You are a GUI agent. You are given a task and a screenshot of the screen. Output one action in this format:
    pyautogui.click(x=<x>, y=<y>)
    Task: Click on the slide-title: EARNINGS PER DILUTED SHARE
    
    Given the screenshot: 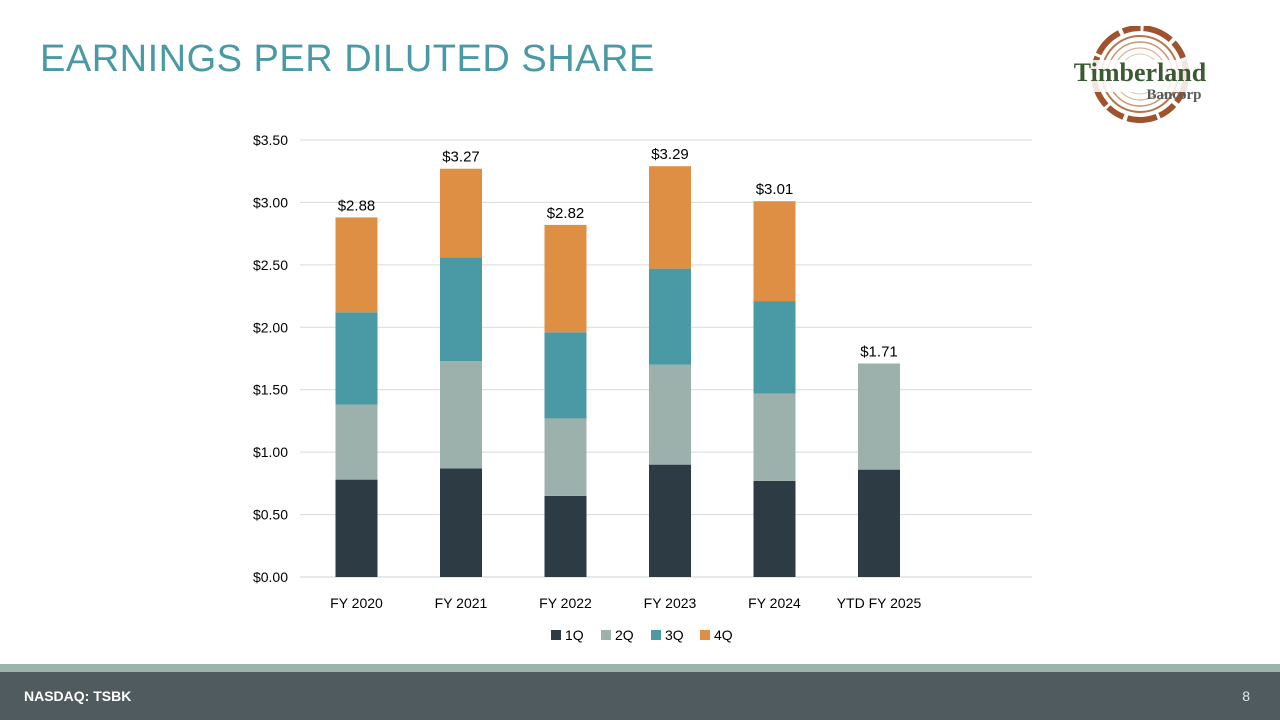 What is the action you would take?
    pyautogui.click(x=347, y=59)
    